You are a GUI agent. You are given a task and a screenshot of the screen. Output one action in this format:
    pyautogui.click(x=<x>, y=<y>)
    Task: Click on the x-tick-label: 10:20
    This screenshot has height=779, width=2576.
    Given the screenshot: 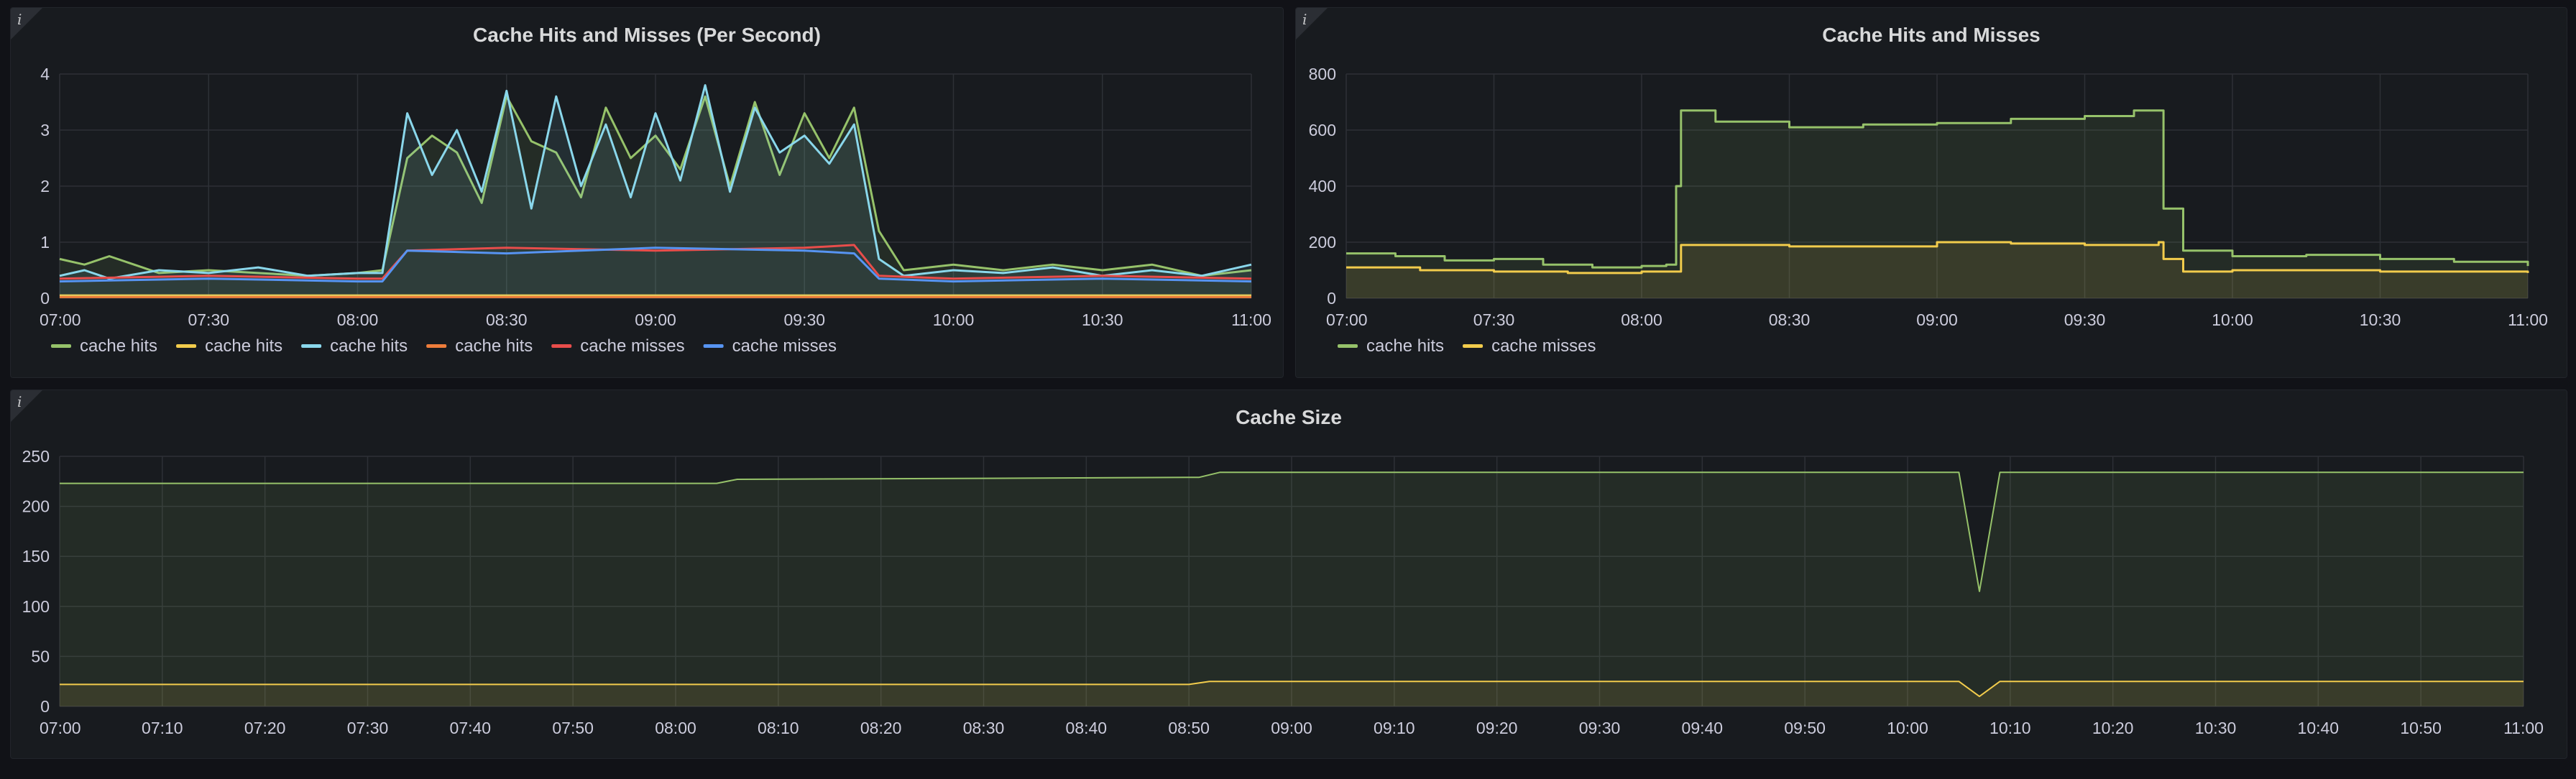 What is the action you would take?
    pyautogui.click(x=2113, y=728)
    